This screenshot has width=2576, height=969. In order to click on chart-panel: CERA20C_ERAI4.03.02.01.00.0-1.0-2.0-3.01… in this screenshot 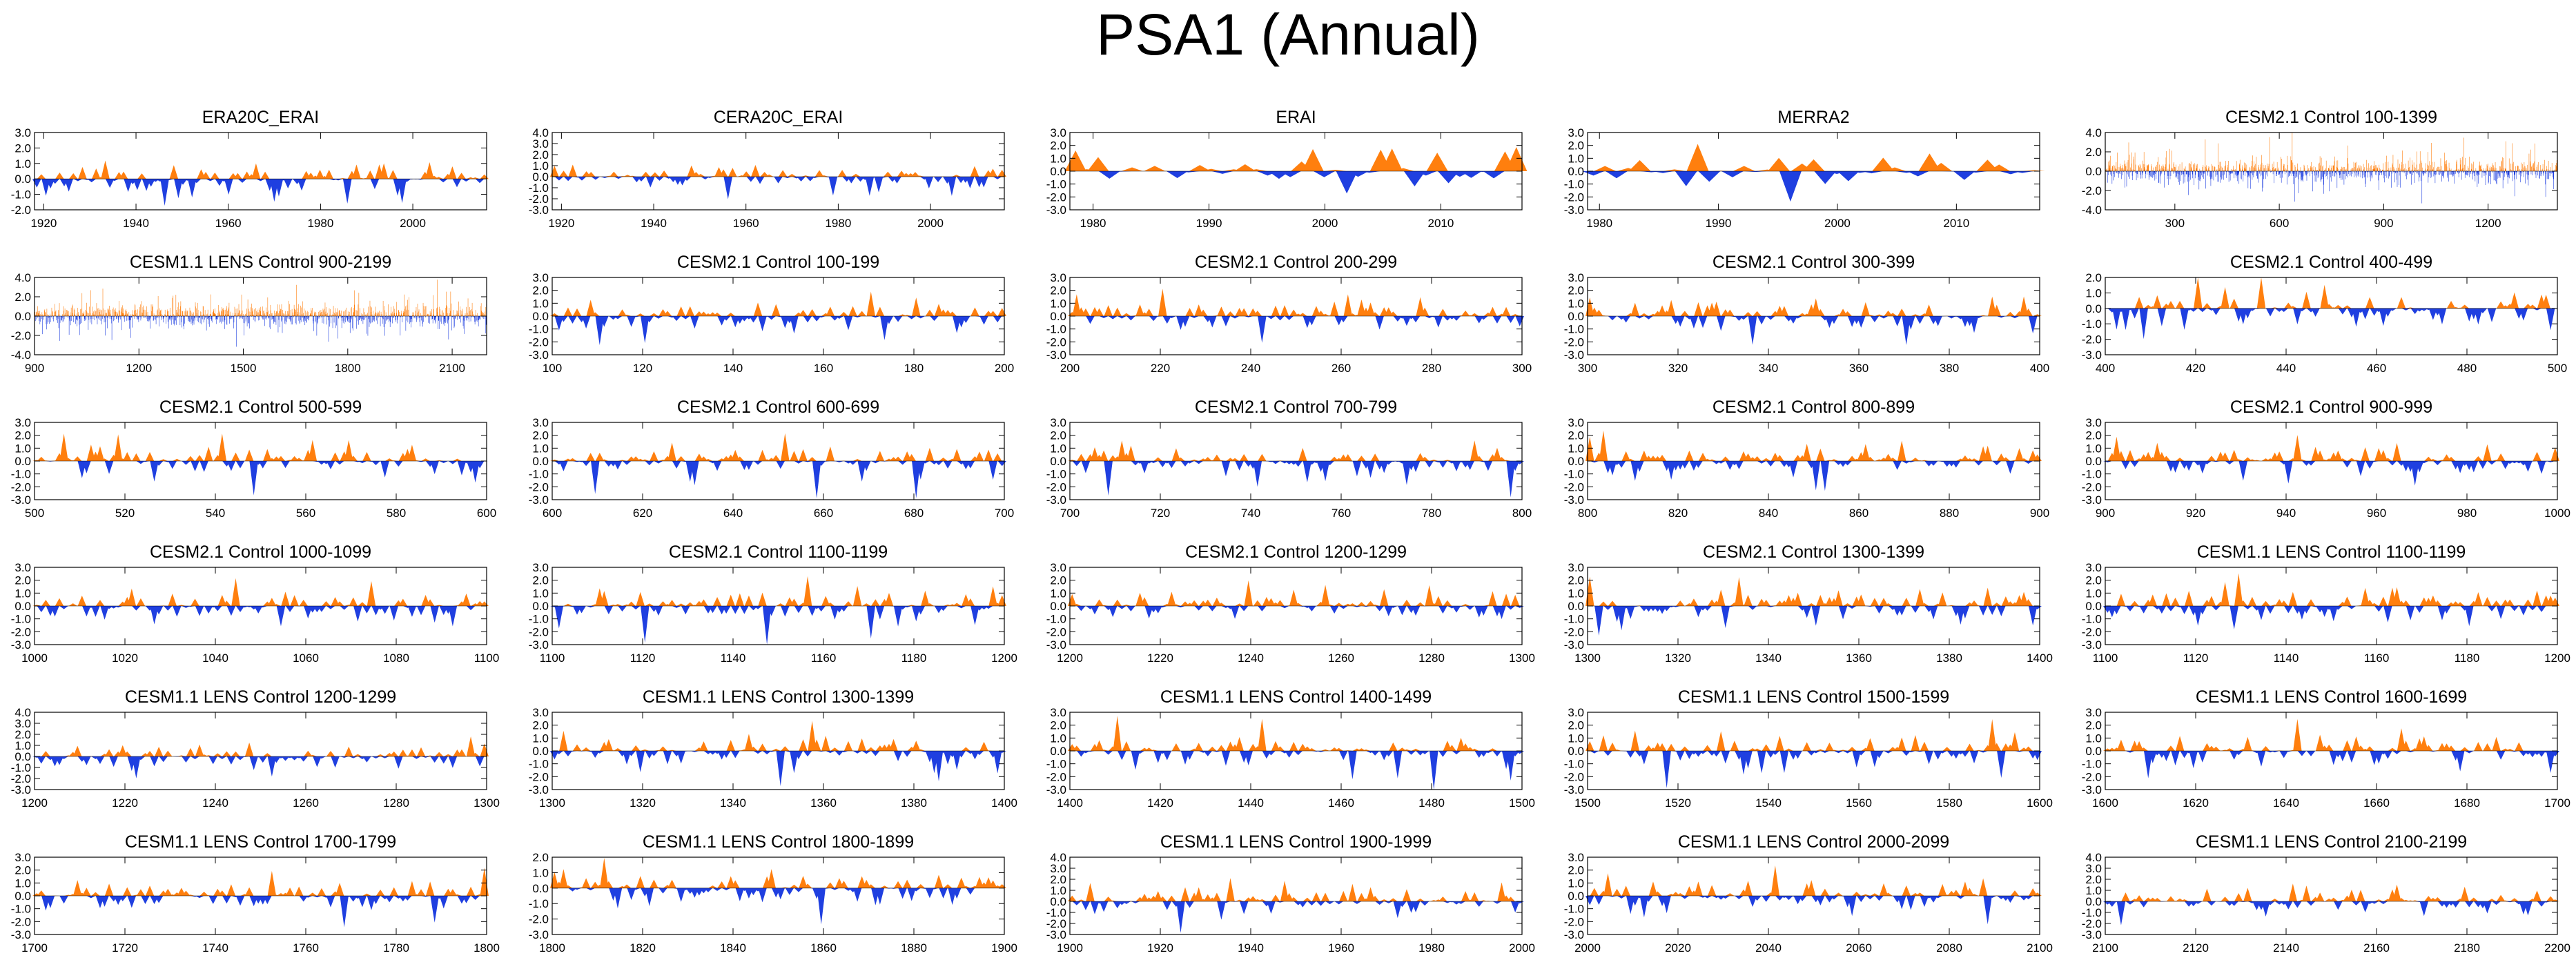, I will do `click(767, 169)`.